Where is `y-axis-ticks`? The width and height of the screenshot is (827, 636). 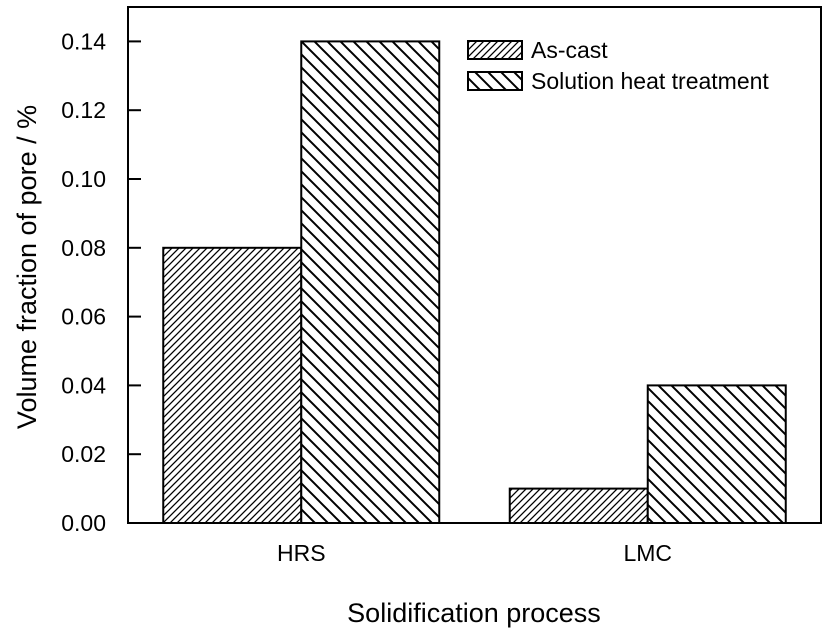 y-axis-ticks is located at coordinates (135, 282).